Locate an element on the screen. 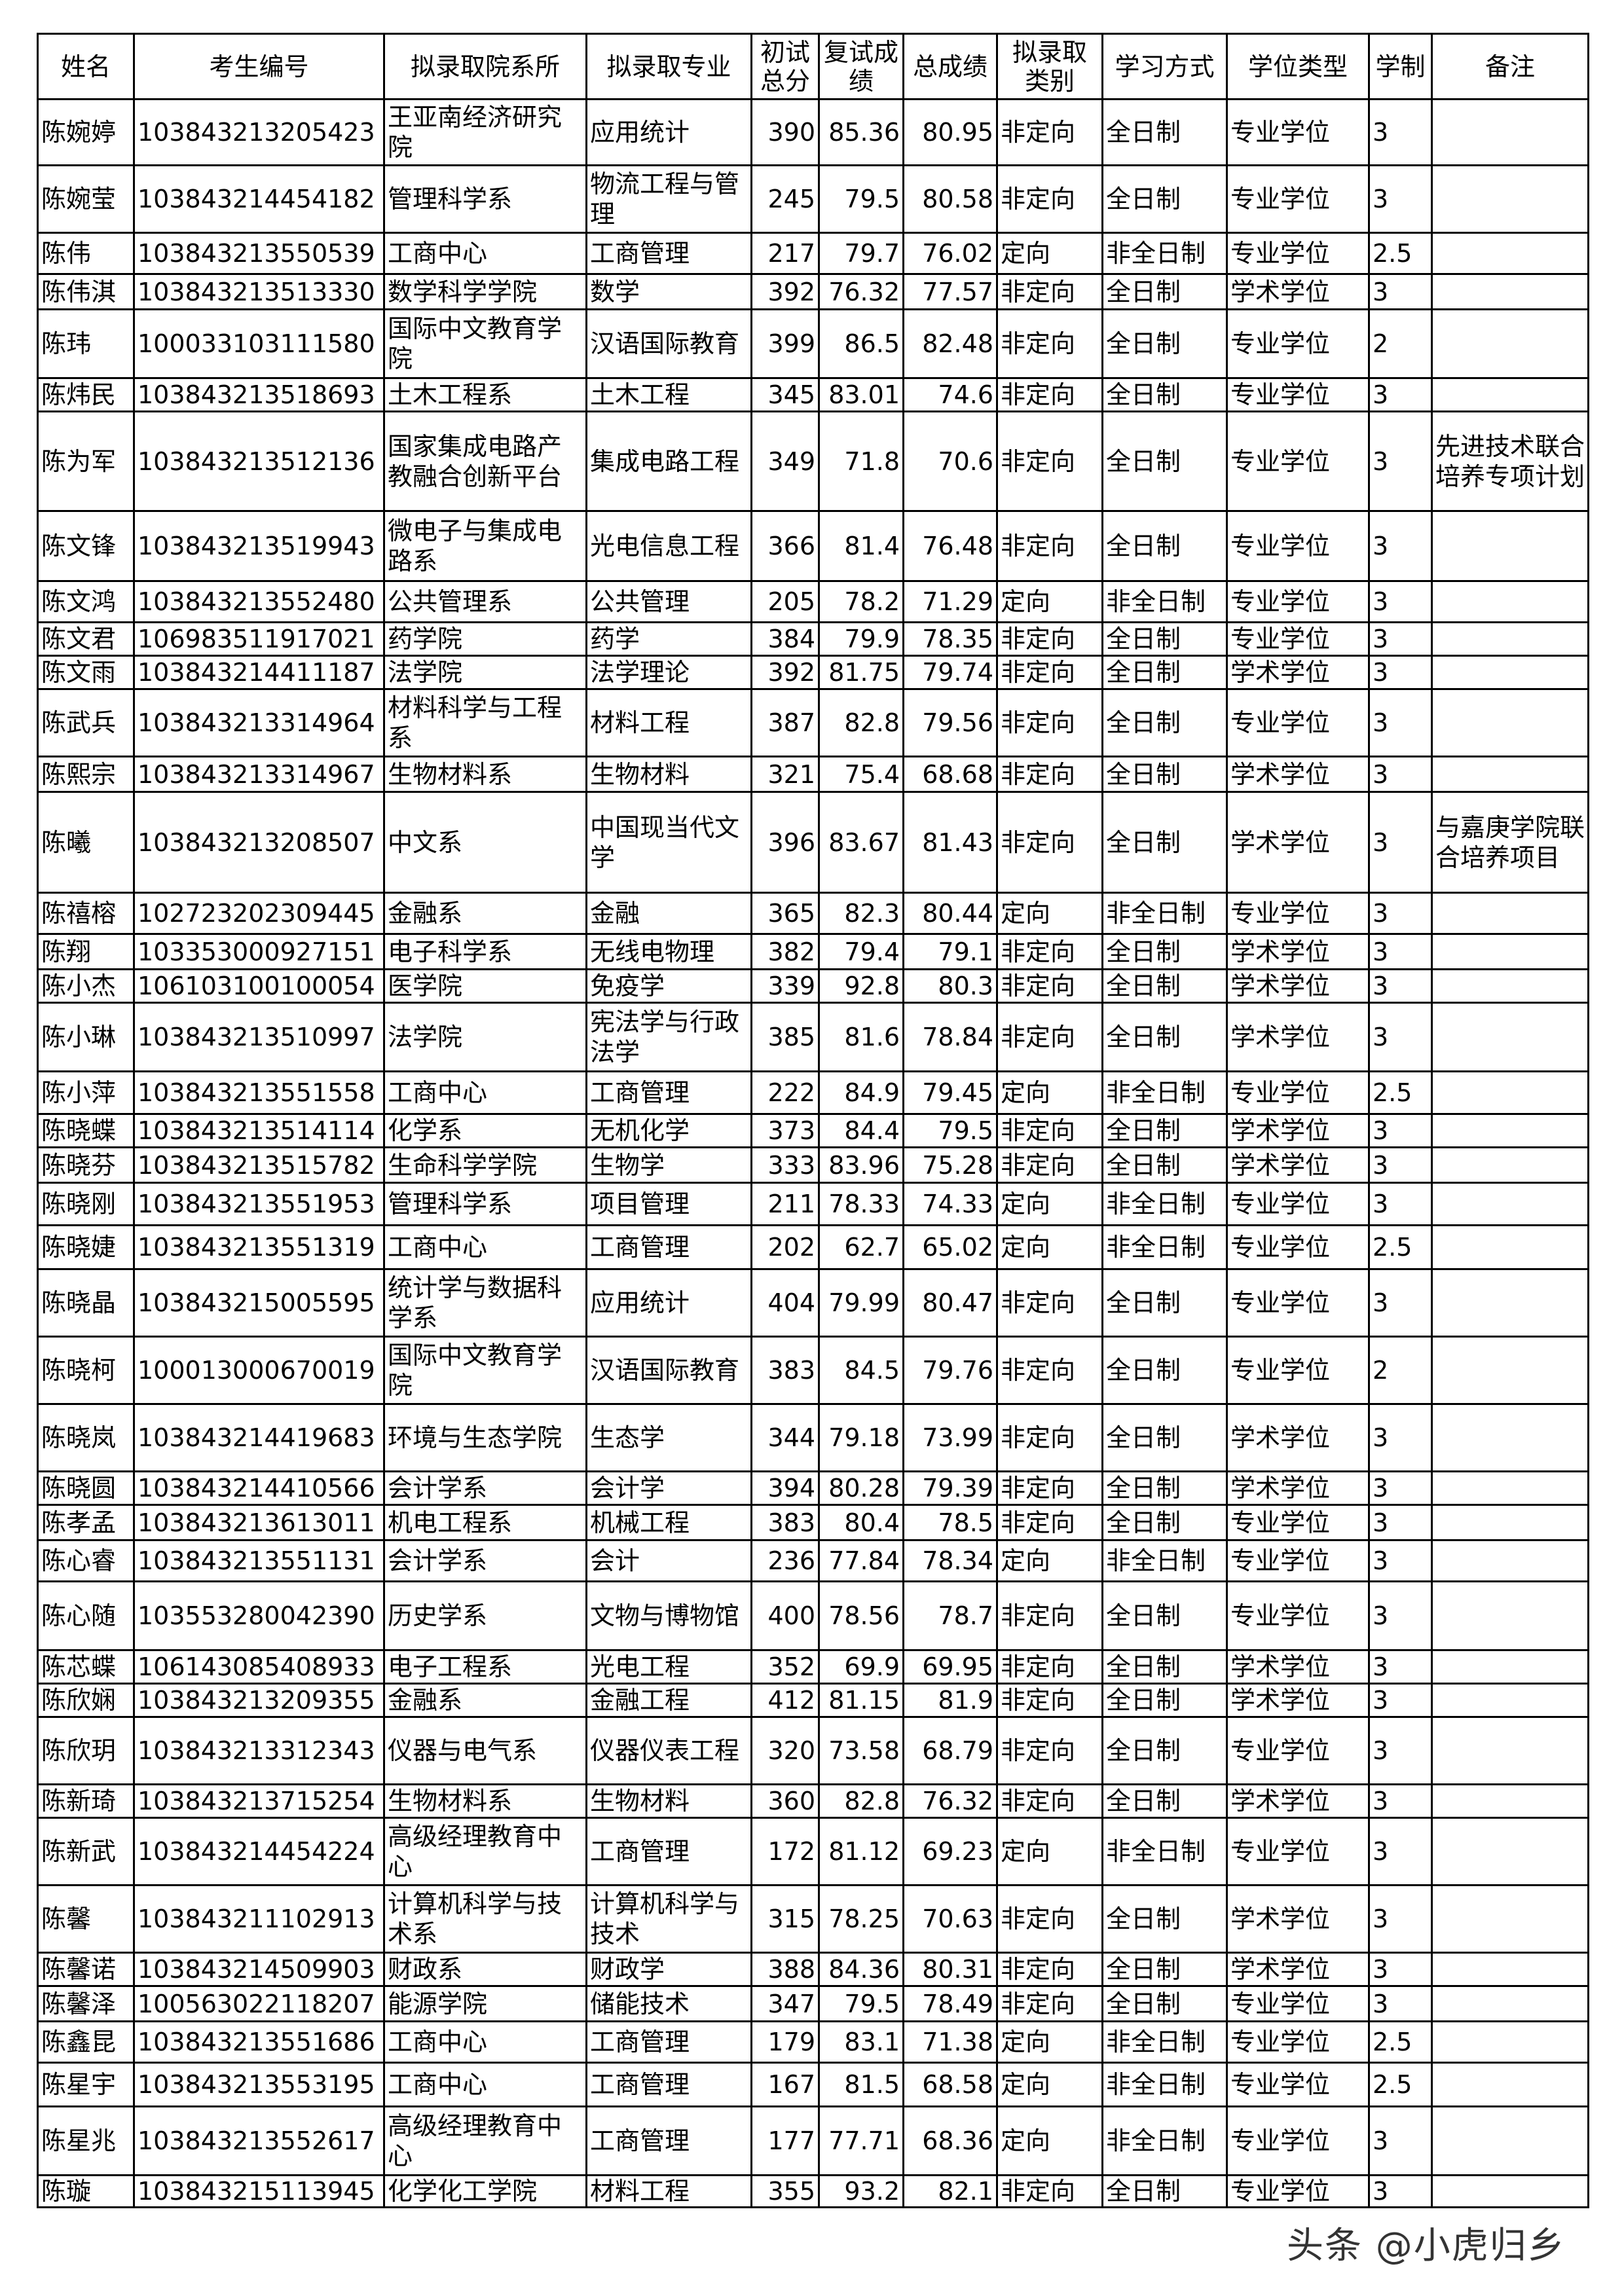  cell-retest-score: 81.12 is located at coordinates (861, 1851).